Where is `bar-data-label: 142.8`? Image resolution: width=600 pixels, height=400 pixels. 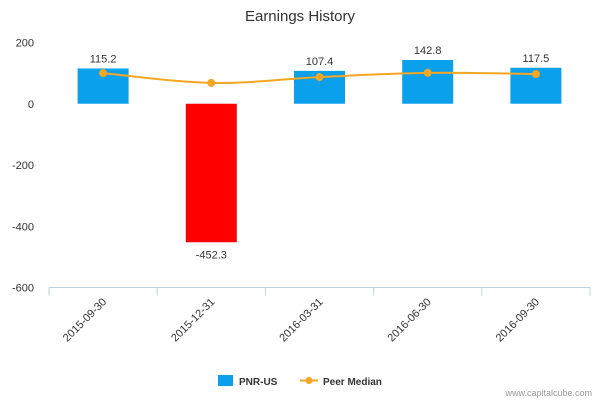 bar-data-label: 142.8 is located at coordinates (428, 51).